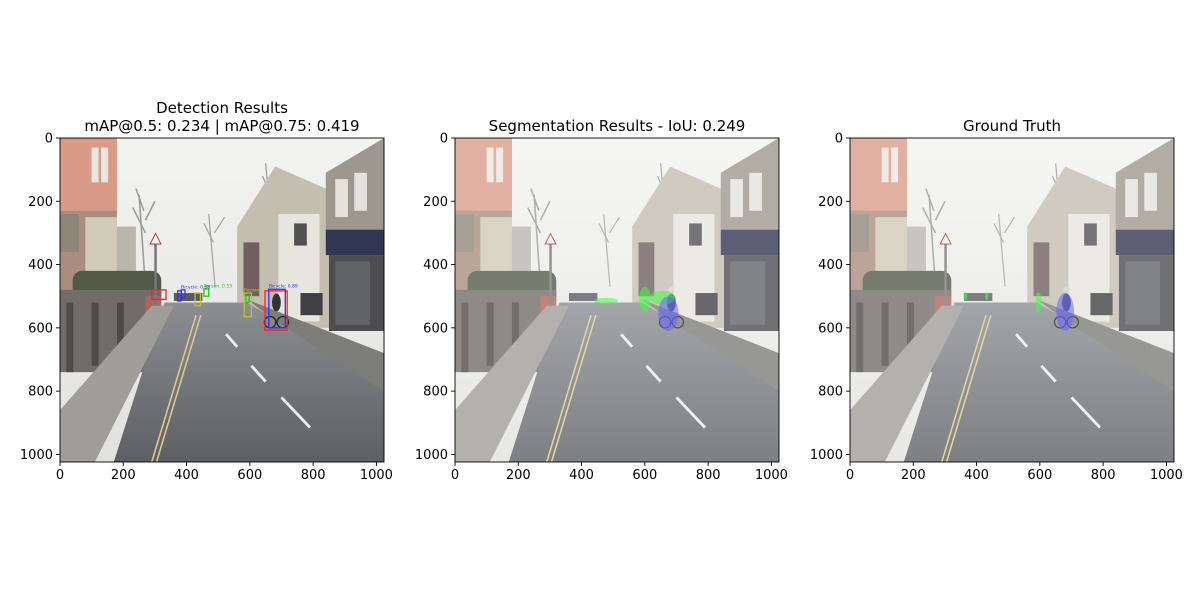  Describe the element at coordinates (617, 126) in the screenshot. I see `title-2: Segmentation Results - IoU: 0.249` at that location.